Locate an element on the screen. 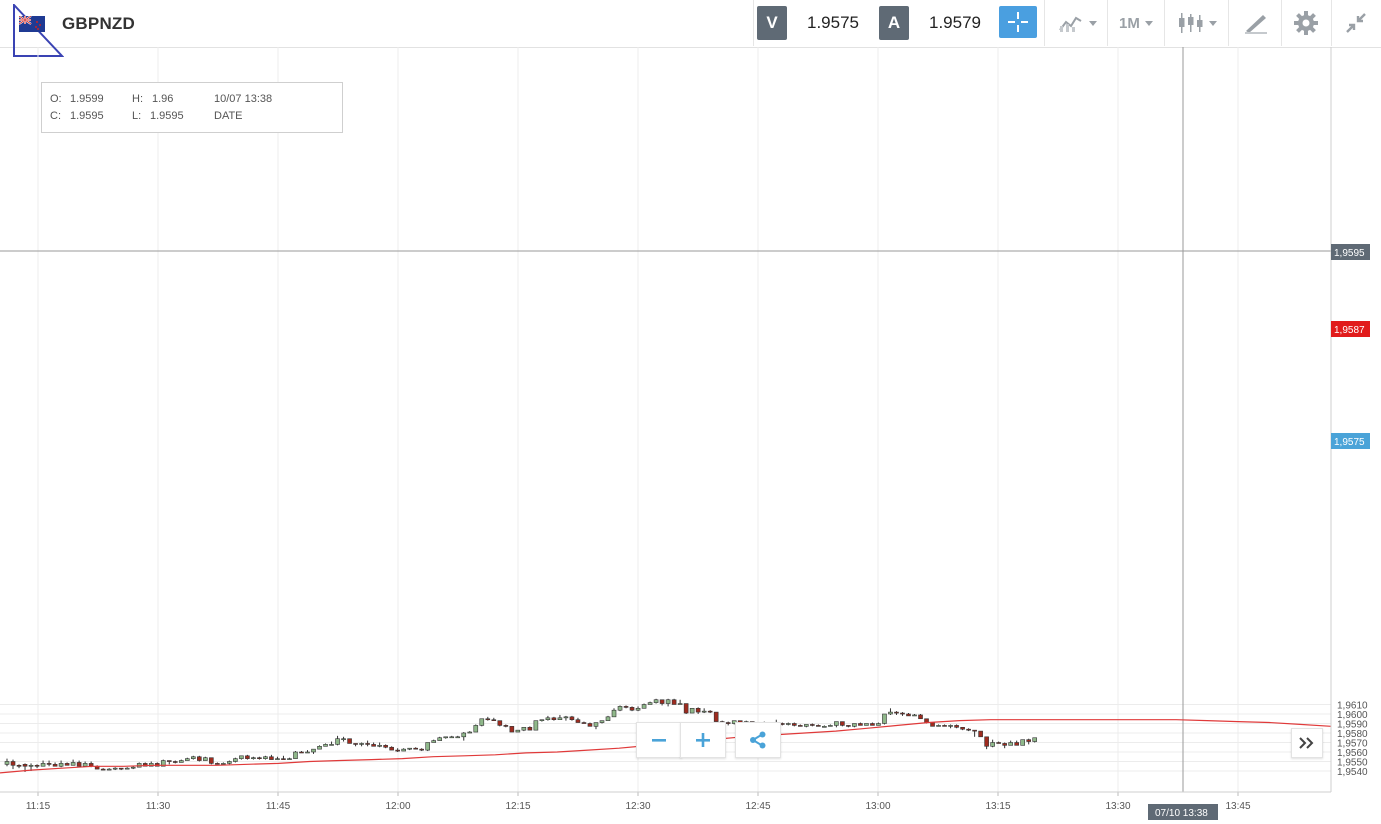  ma-price-label: 1,9587 is located at coordinates (1349, 330).